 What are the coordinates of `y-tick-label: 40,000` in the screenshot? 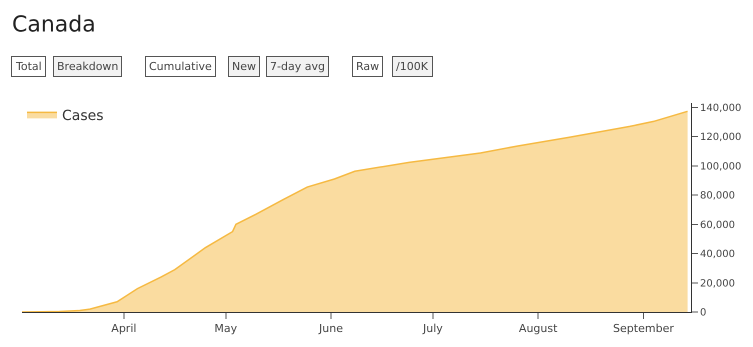 It's located at (717, 254).